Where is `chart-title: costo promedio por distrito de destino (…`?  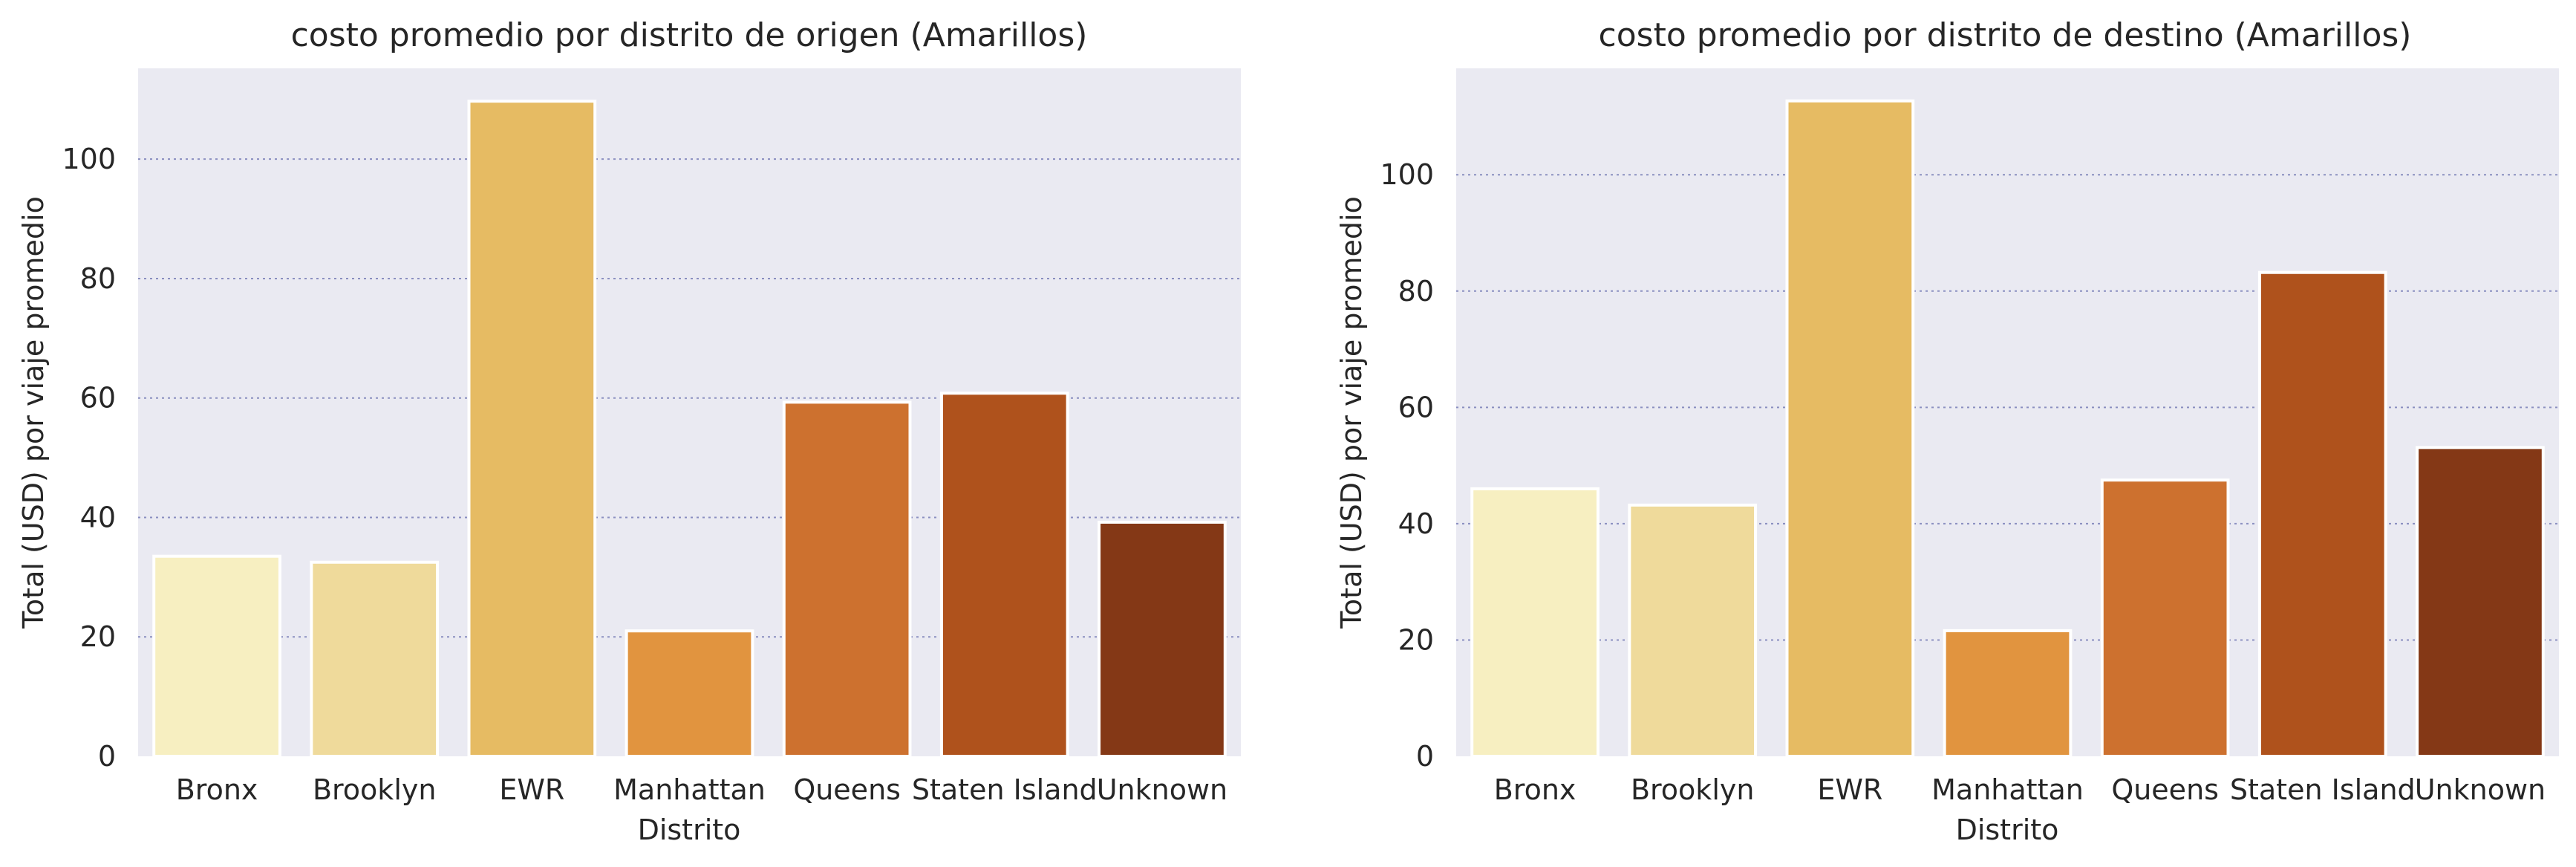
chart-title: costo promedio por distrito de destino (… is located at coordinates (2005, 35).